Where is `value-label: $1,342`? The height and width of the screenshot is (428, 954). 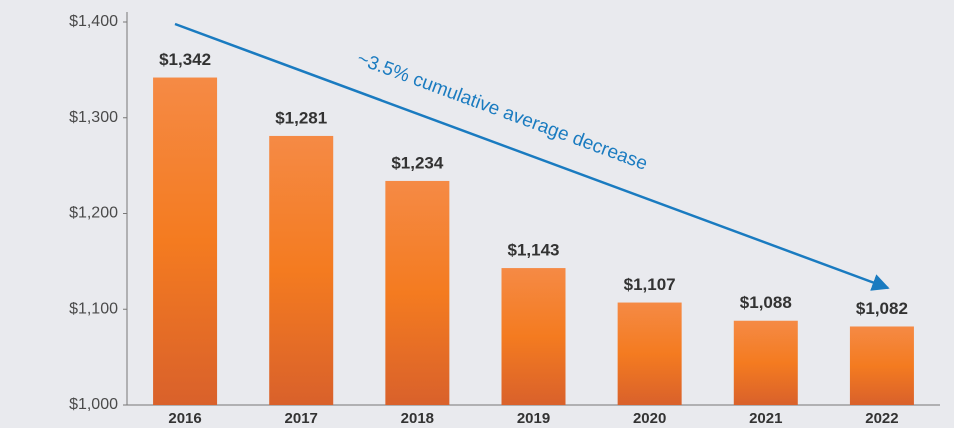 value-label: $1,342 is located at coordinates (185, 59).